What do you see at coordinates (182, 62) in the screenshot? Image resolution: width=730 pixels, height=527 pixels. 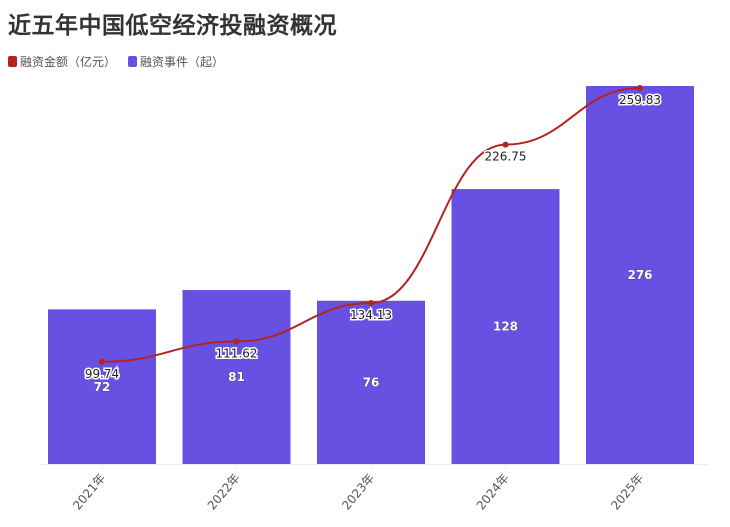 I see `legend-label: 融资事件（起）` at bounding box center [182, 62].